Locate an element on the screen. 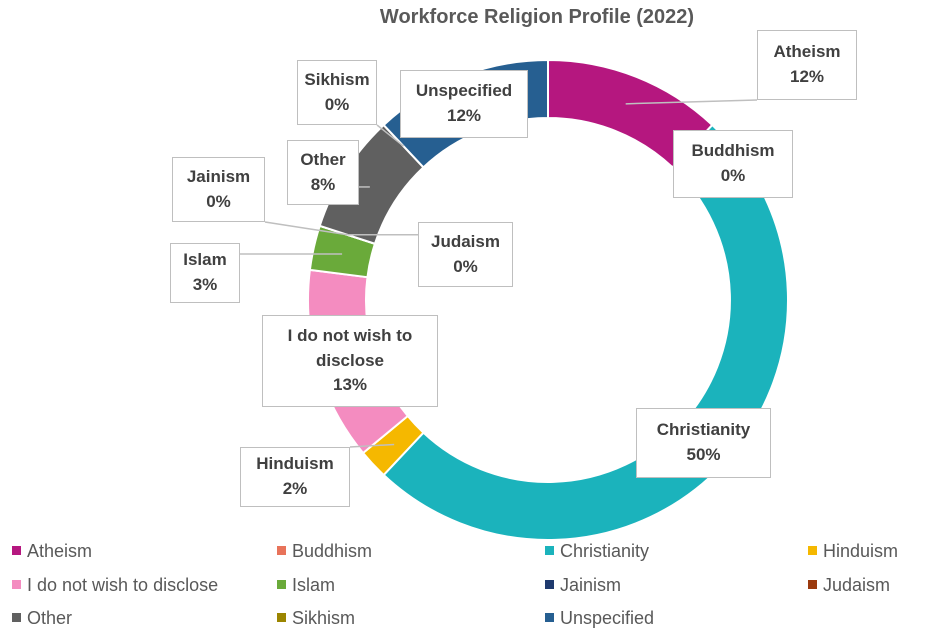 The height and width of the screenshot is (634, 927). data-label-name: Buddhism is located at coordinates (733, 151).